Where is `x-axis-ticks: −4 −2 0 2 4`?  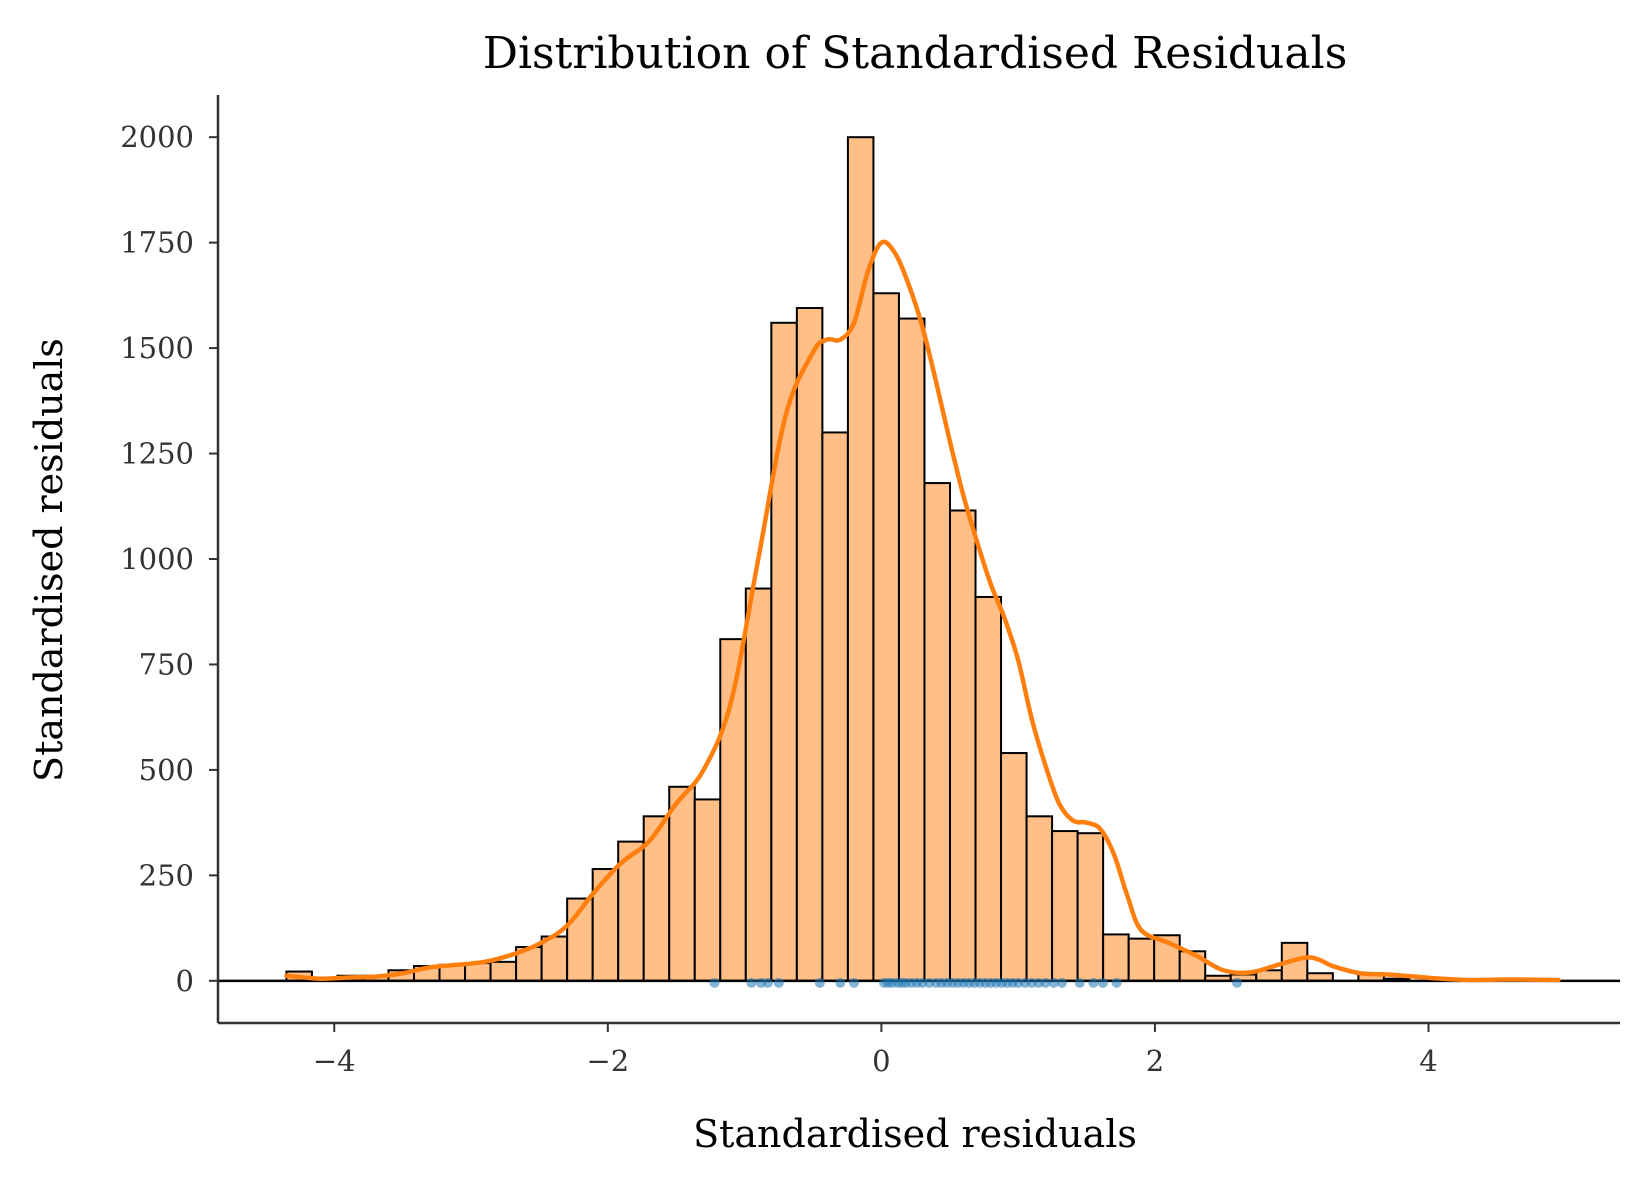 x-axis-ticks: −4 −2 0 2 4 is located at coordinates (875, 1050).